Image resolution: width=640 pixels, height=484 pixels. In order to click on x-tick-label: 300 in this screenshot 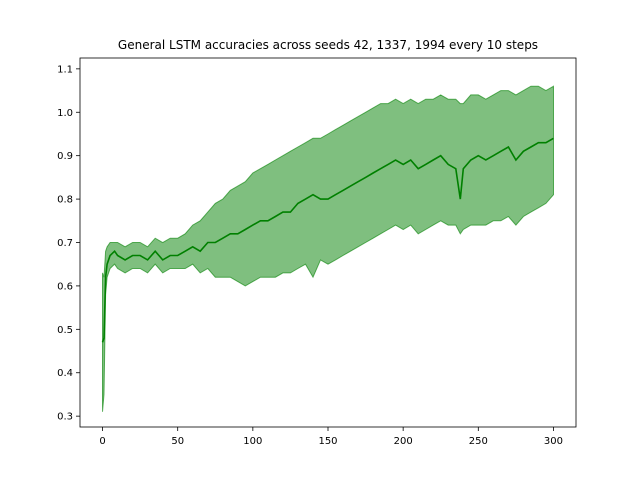, I will do `click(553, 441)`.